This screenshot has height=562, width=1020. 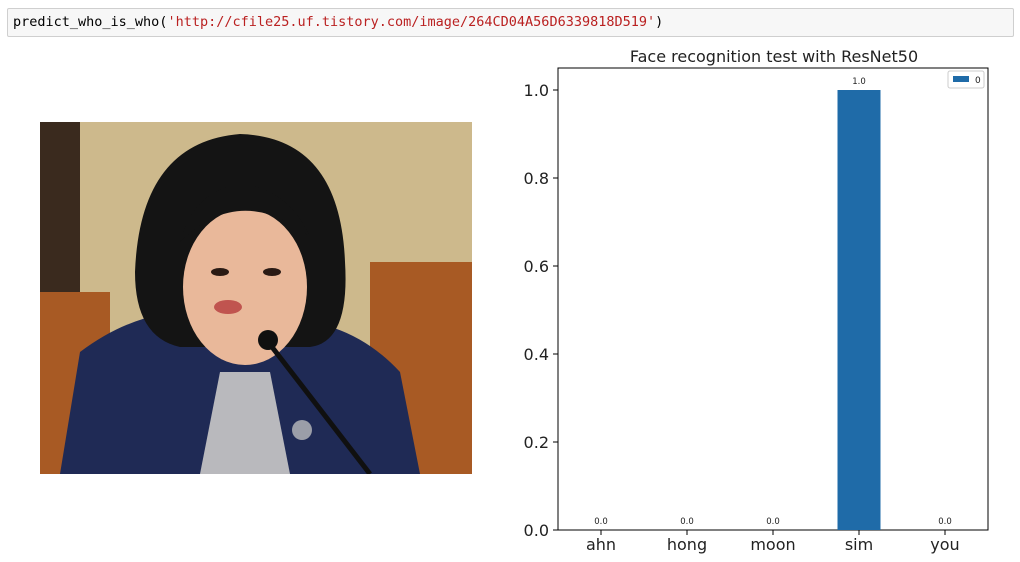 What do you see at coordinates (601, 522) in the screenshot?
I see `data-label-ahn: 0.0` at bounding box center [601, 522].